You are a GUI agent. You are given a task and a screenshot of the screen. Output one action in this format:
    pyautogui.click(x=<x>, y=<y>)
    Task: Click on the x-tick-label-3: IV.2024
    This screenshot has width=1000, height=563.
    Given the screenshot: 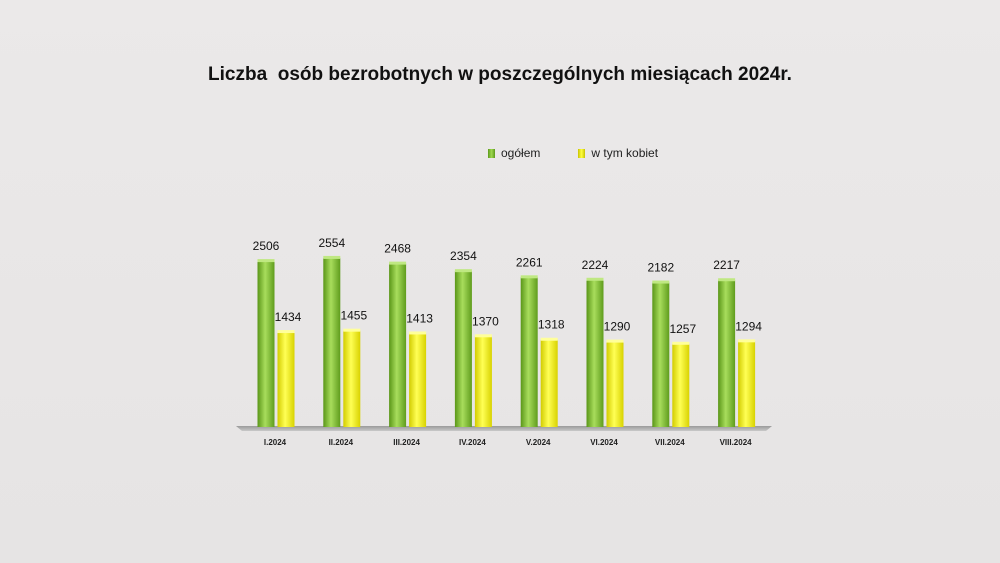 What is the action you would take?
    pyautogui.click(x=472, y=442)
    